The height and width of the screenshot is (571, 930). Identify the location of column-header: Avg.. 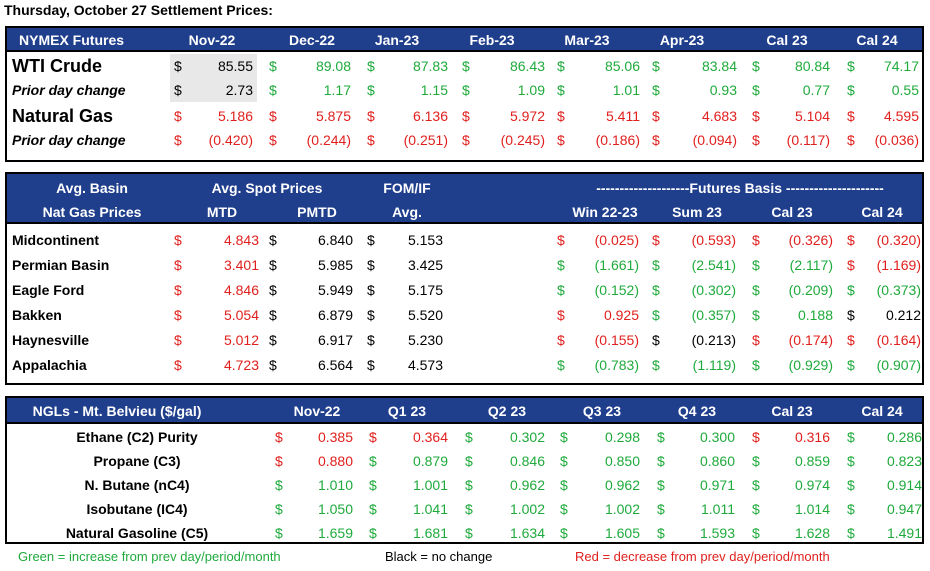
(407, 212).